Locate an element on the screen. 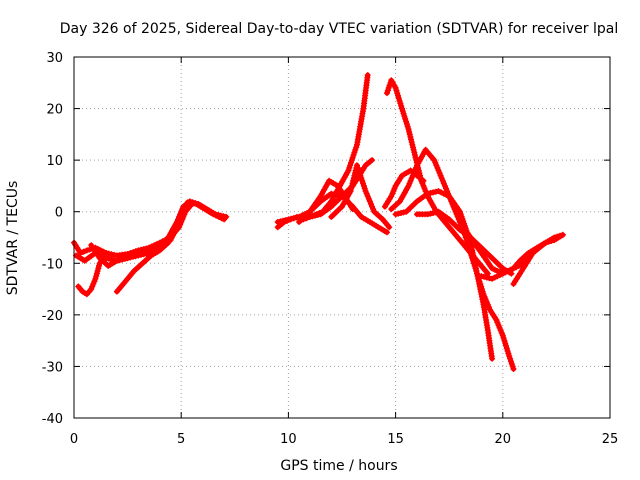 The image size is (640, 480). y-axis-tick-labels: -40 -30 -20 -10 0 10 20 30 is located at coordinates (52, 239).